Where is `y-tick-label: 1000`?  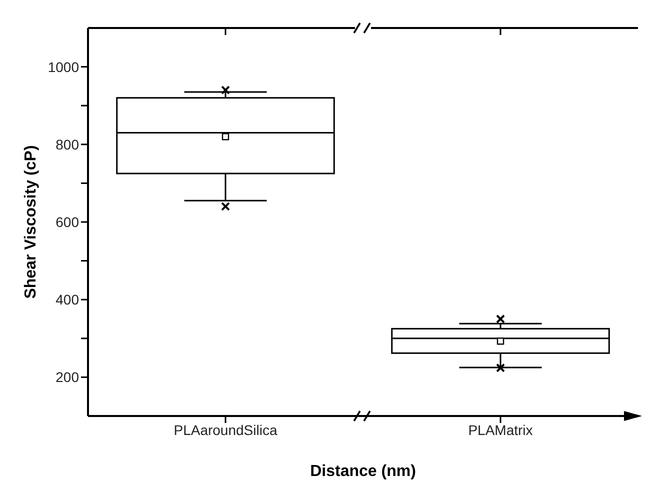 y-tick-label: 1000 is located at coordinates (64, 66).